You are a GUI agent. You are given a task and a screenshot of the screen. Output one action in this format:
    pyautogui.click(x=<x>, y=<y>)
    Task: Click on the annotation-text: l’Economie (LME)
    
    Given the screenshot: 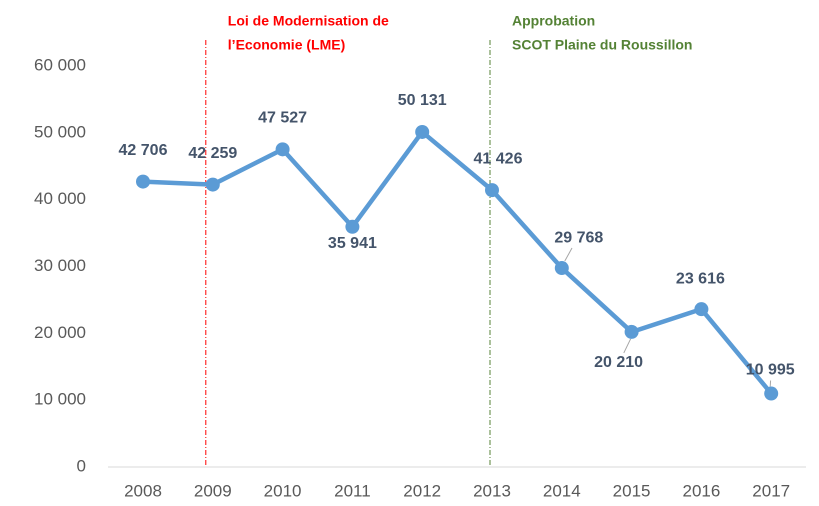 What is the action you would take?
    pyautogui.click(x=286, y=45)
    